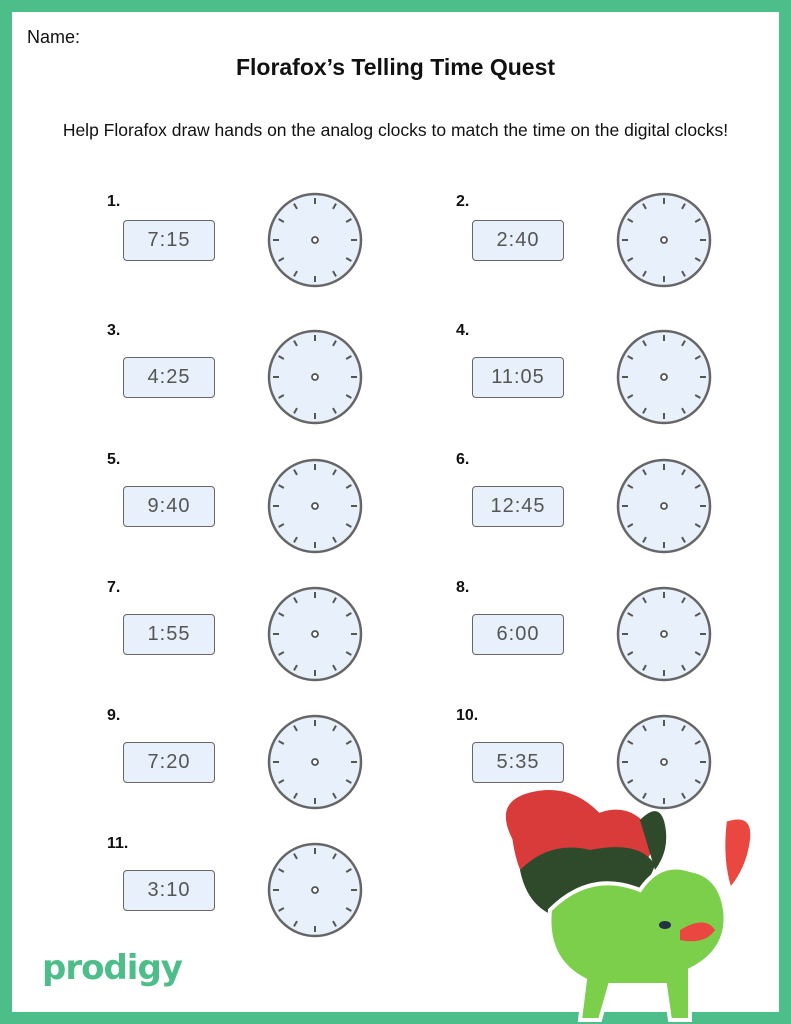 Image resolution: width=791 pixels, height=1024 pixels. I want to click on problem-number: 2., so click(463, 201).